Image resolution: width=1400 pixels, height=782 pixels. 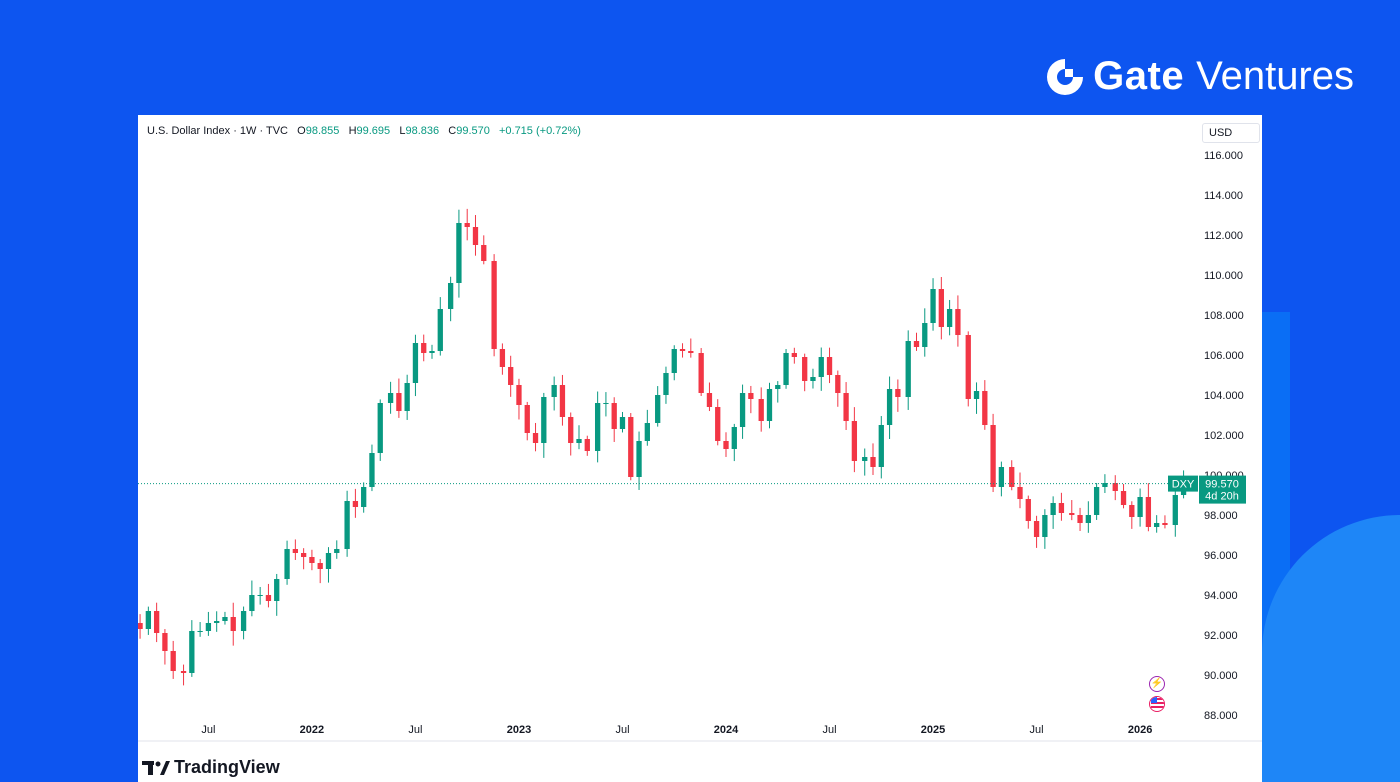 I want to click on y-tick-label: 106.000, so click(x=1224, y=356).